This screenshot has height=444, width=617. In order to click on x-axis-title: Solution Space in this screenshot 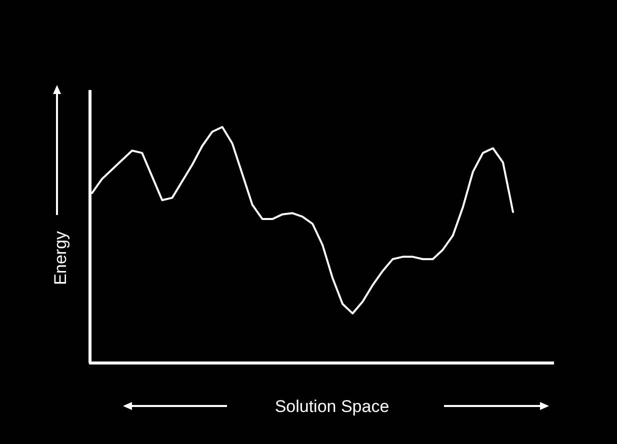, I will do `click(332, 406)`.